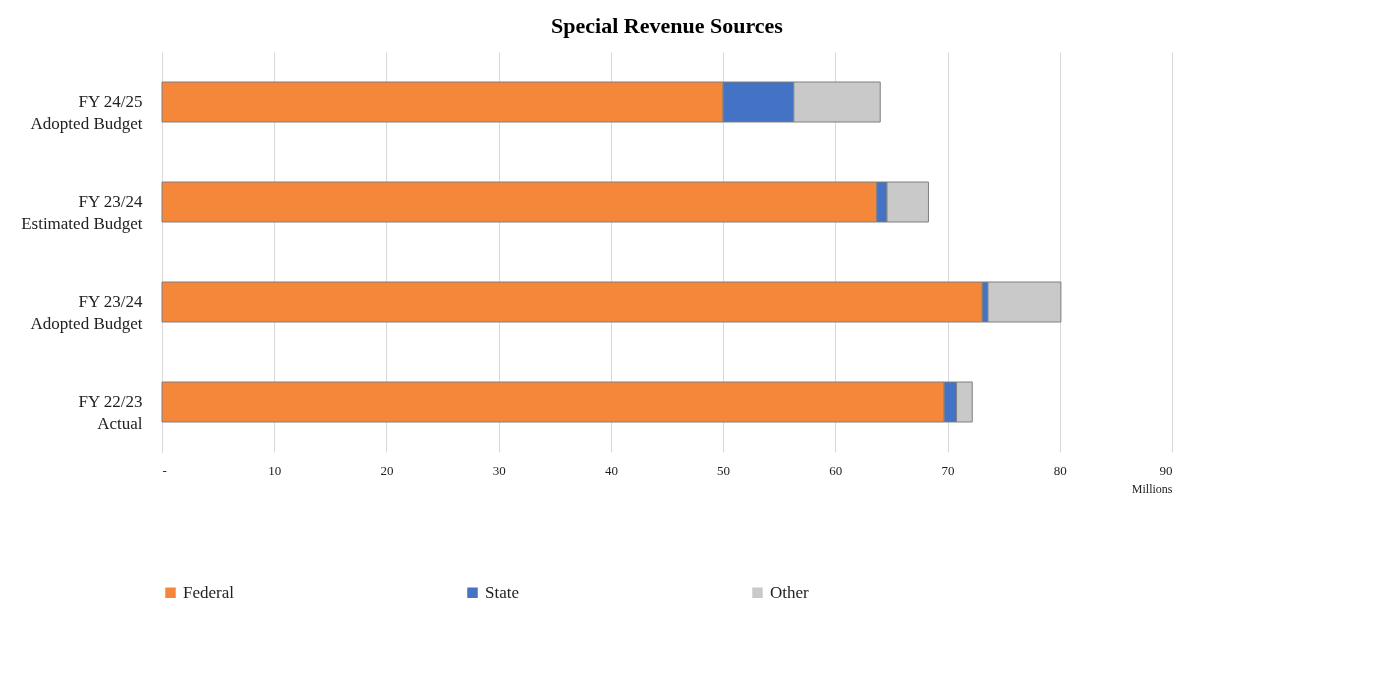 This screenshot has width=1373, height=692. Describe the element at coordinates (82, 212) in the screenshot. I see `y-tick-label: FY 23/24 Estimated Budget` at that location.